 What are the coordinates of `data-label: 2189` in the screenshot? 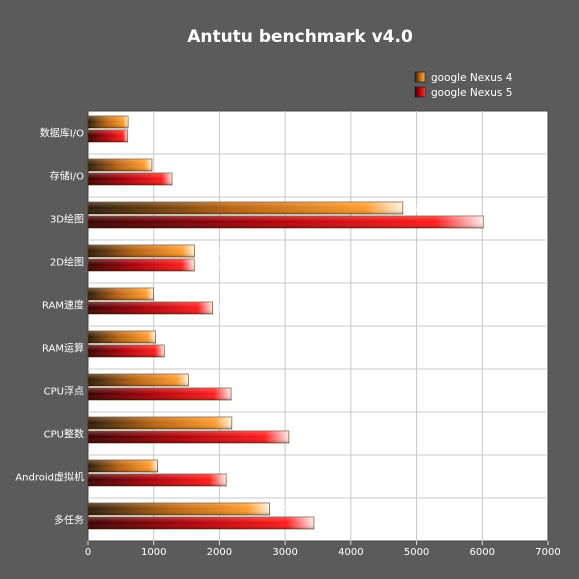 It's located at (248, 424).